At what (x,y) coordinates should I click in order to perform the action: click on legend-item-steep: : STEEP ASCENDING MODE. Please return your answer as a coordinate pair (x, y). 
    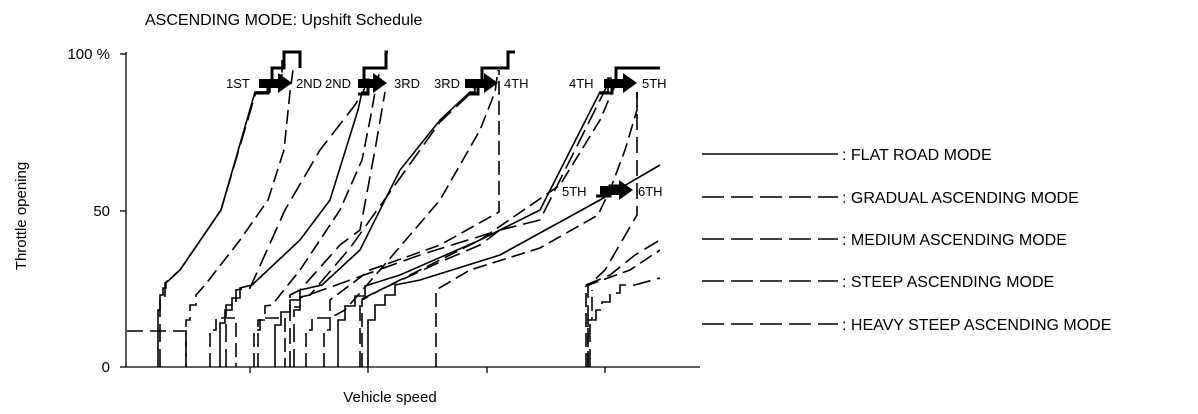
    Looking at the image, I should click on (878, 282).